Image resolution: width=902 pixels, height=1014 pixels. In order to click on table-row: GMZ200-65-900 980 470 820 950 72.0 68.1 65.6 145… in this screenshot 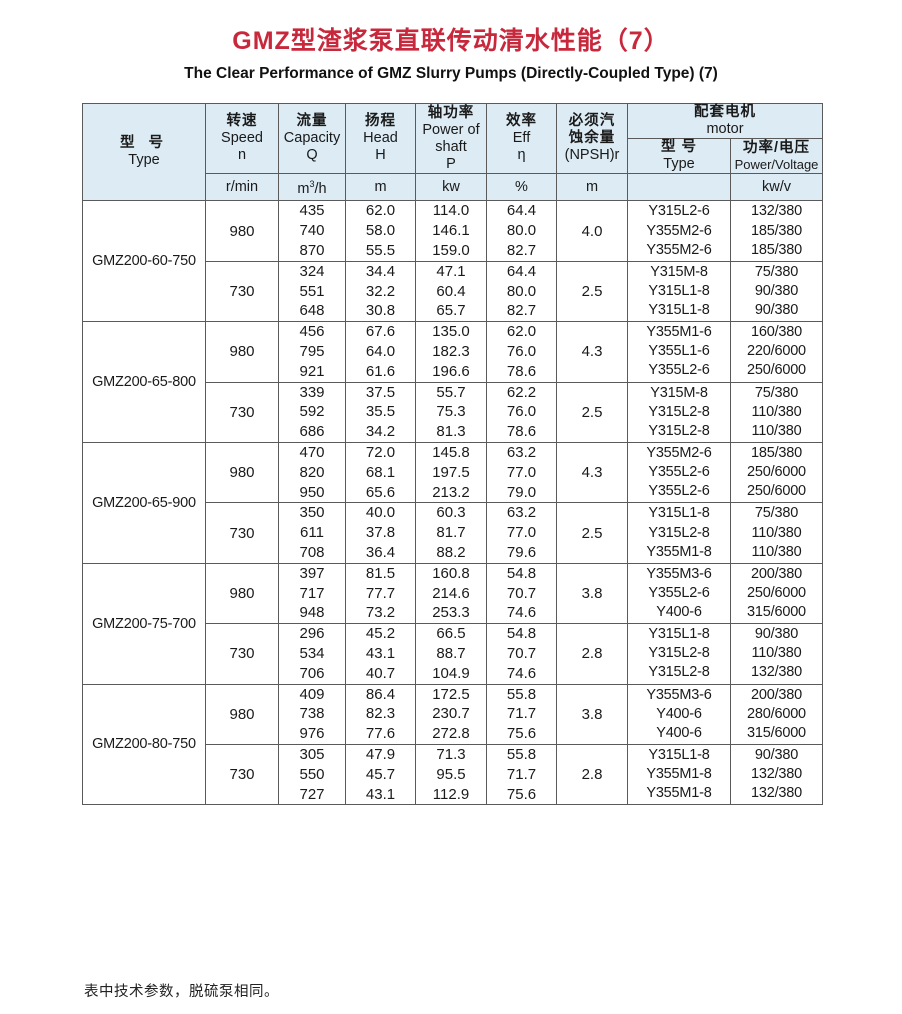, I will do `click(452, 502)`.